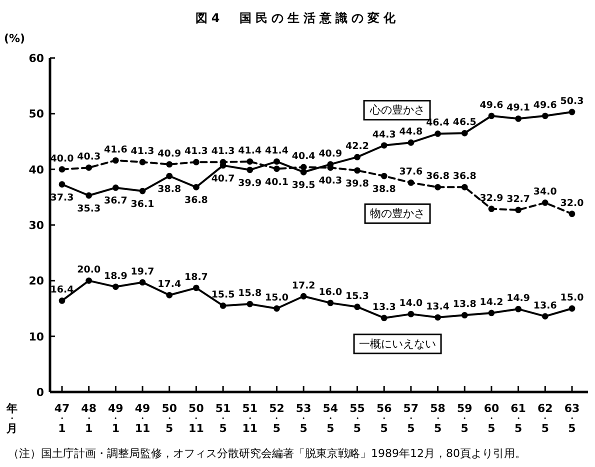  Describe the element at coordinates (518, 199) in the screenshot. I see `data-label: 32.7` at that location.